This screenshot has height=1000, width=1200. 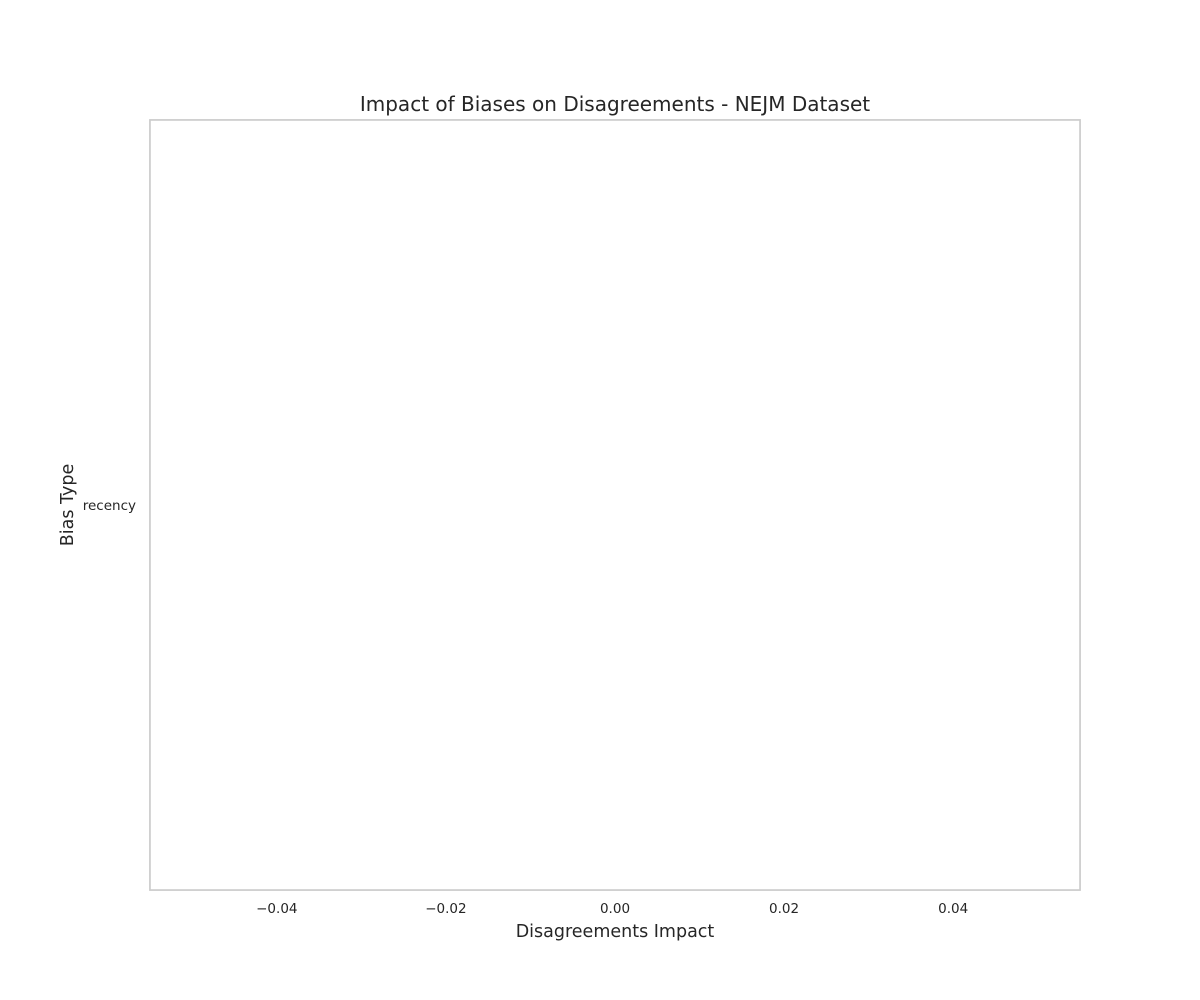 I want to click on x-tick-label: 0.00, so click(x=615, y=909).